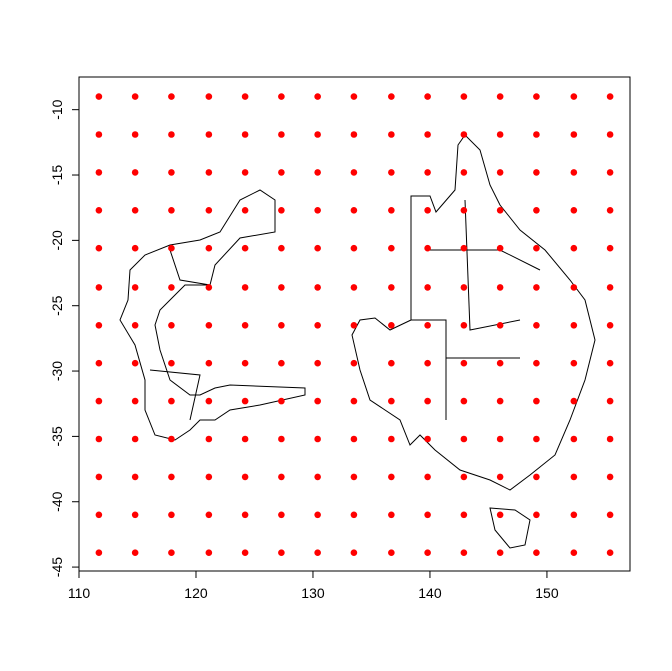  Describe the element at coordinates (57, 109) in the screenshot. I see `y-tick-label: -10` at that location.